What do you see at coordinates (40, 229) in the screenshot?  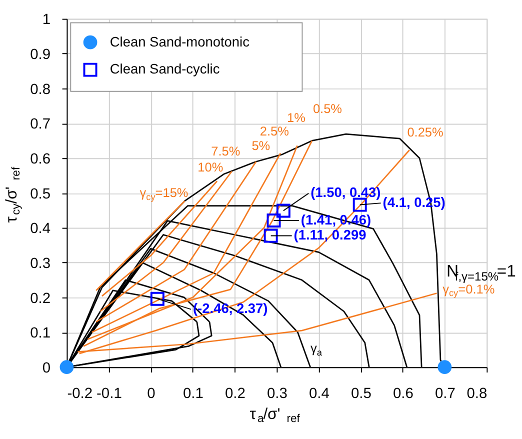 I see `y-tick-label: 0.4` at bounding box center [40, 229].